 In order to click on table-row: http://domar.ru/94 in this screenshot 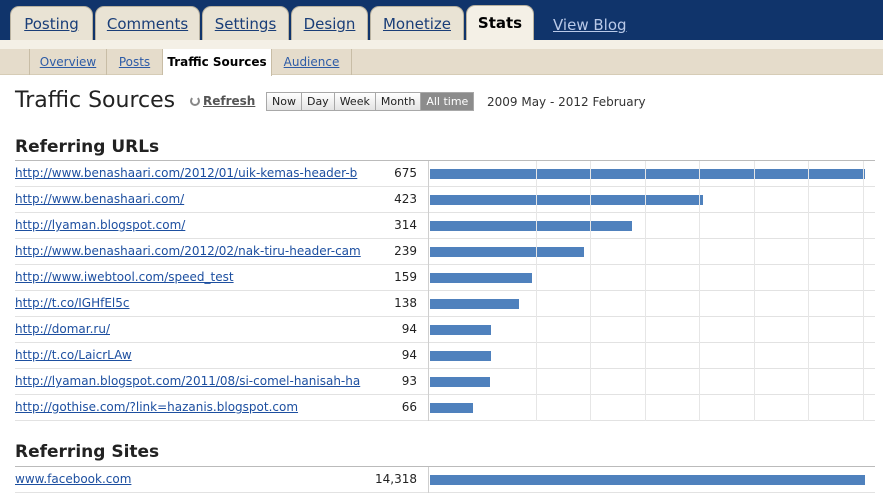, I will do `click(445, 330)`.